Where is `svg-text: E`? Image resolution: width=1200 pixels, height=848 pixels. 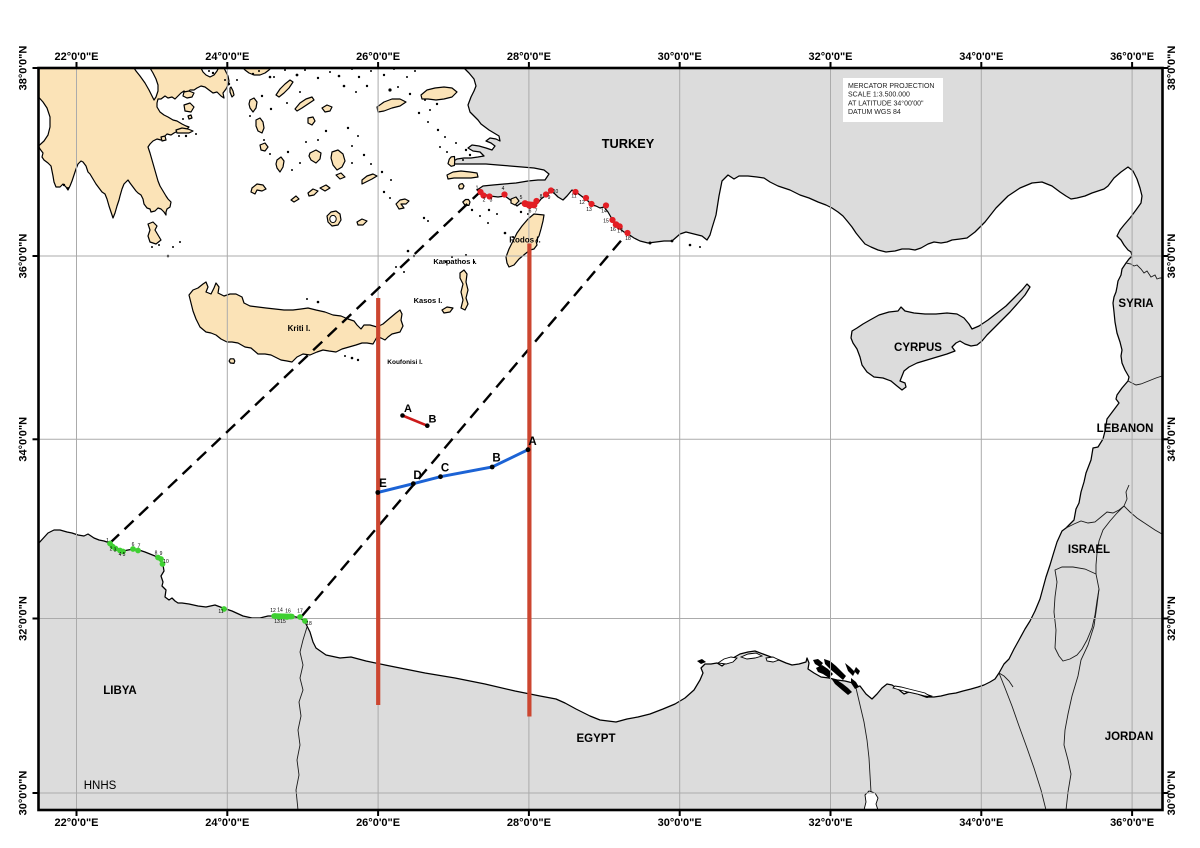
svg-text: E is located at coordinates (383, 484).